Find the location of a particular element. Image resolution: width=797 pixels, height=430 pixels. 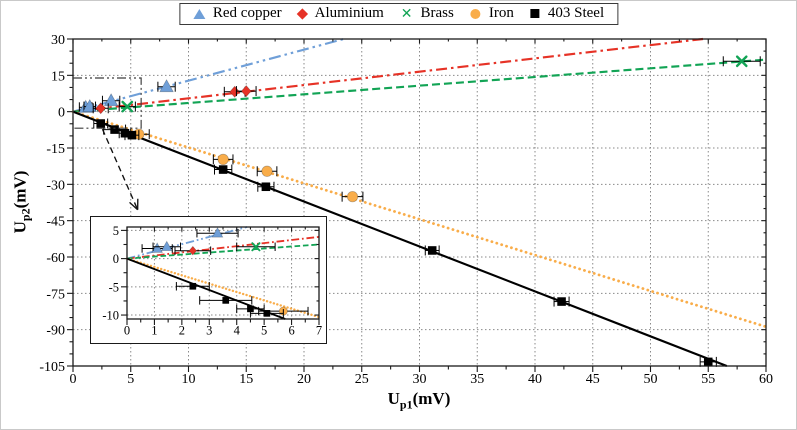

legend-item-aluminium: Aluminium is located at coordinates (340, 13).